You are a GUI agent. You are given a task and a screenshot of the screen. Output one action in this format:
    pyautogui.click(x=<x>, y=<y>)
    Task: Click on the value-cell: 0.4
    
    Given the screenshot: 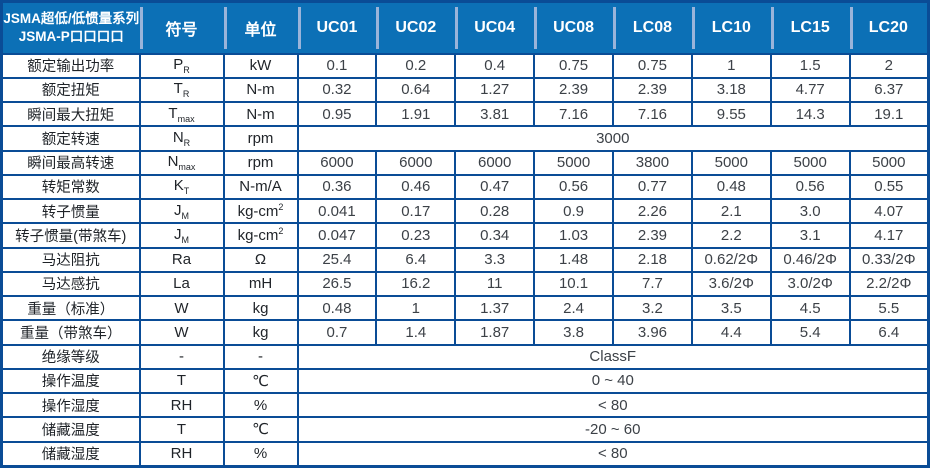 What is the action you would take?
    pyautogui.click(x=495, y=65)
    